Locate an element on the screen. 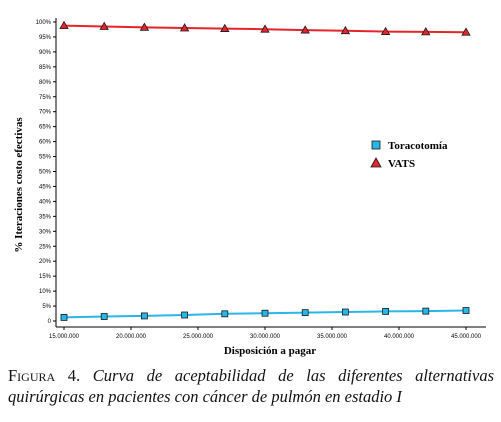 Image resolution: width=501 pixels, height=422 pixels. x-tick-label: 30.000.000 is located at coordinates (265, 337).